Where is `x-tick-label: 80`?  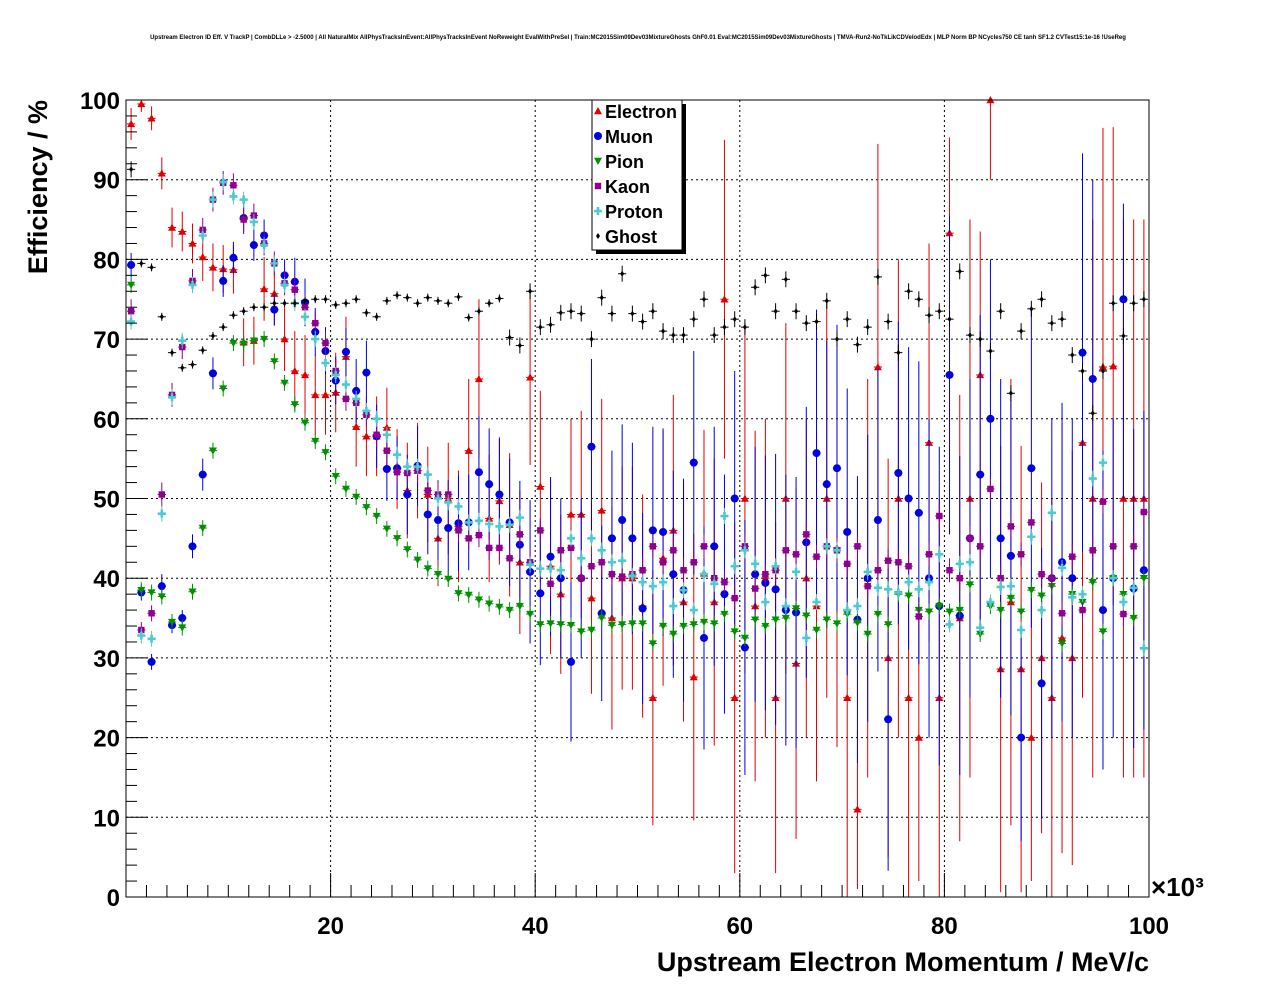
x-tick-label: 80 is located at coordinates (944, 926).